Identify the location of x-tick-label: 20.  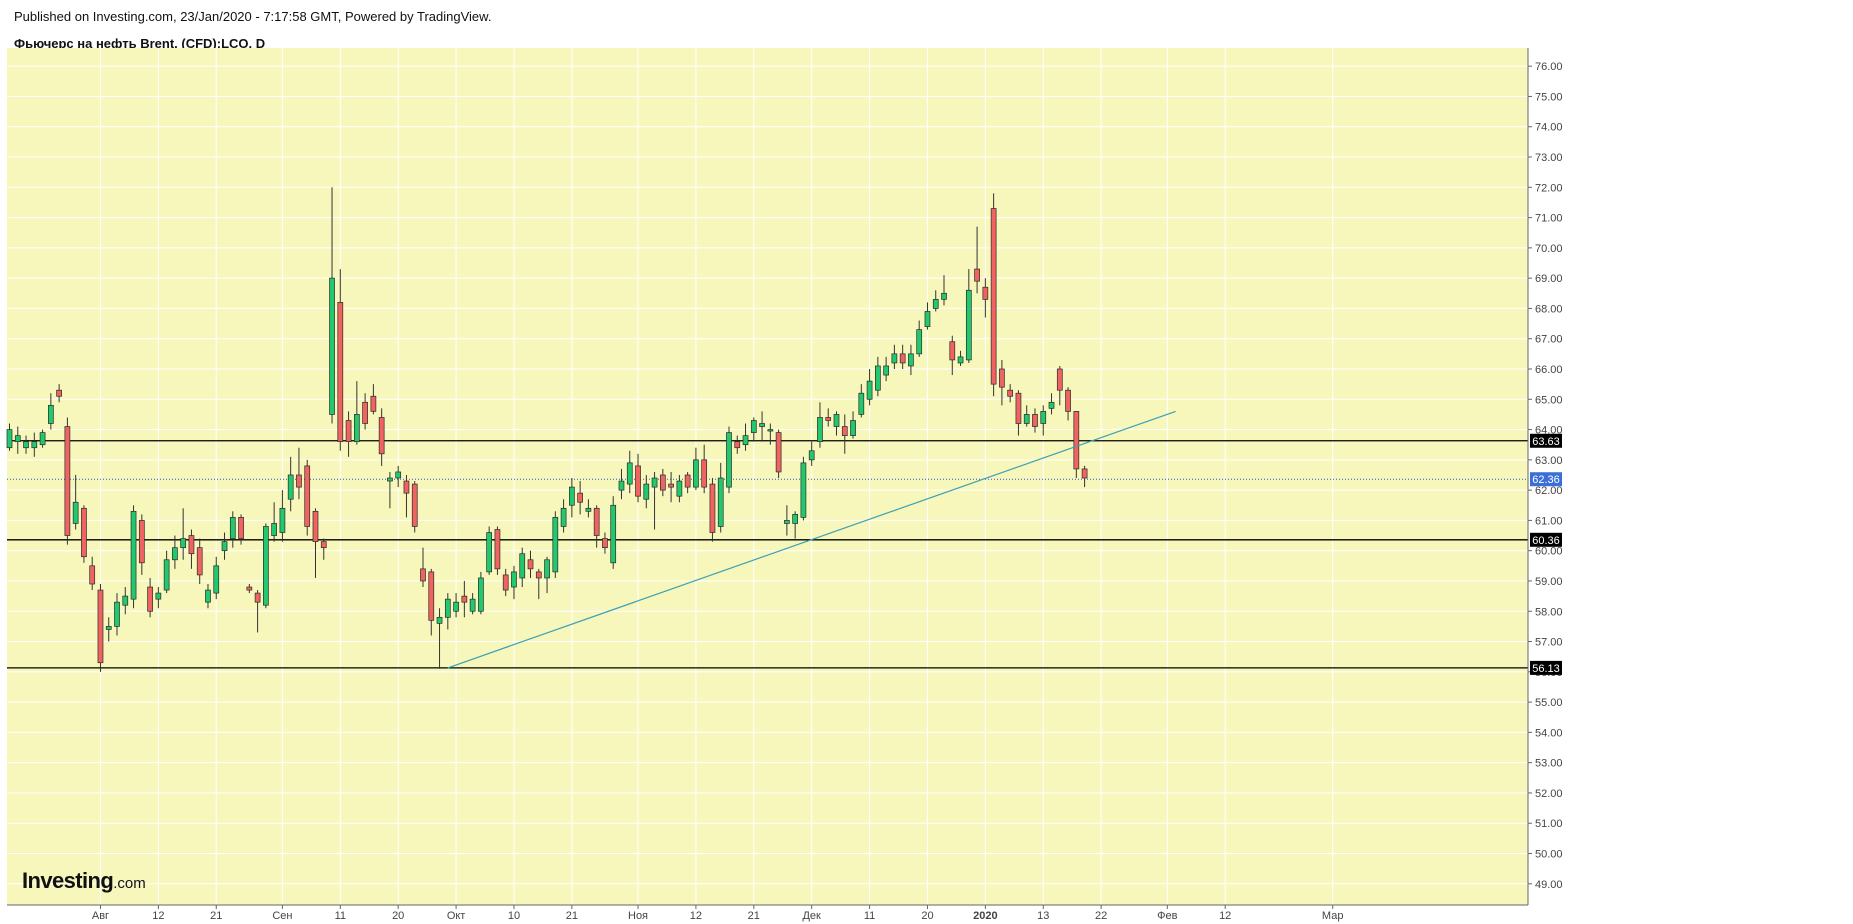
(927, 916).